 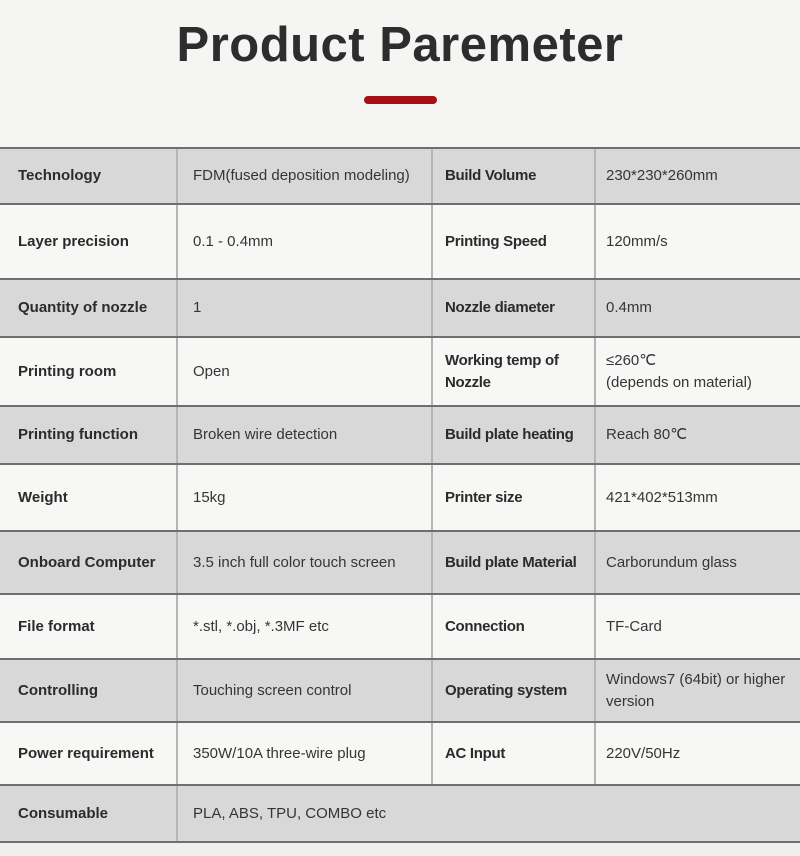 What do you see at coordinates (634, 626) in the screenshot?
I see `spec-value: TF-Card` at bounding box center [634, 626].